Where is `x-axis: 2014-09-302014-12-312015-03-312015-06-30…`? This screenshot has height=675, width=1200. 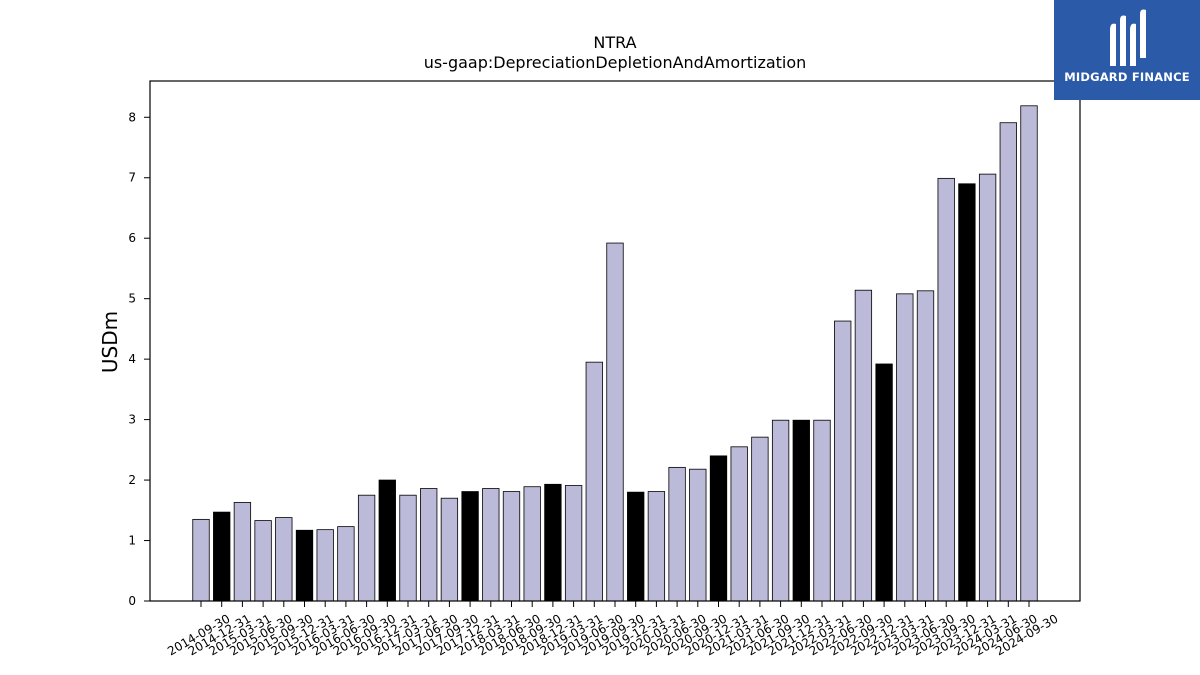 x-axis: 2014-09-302014-12-312015-03-312015-06-30… is located at coordinates (613, 629).